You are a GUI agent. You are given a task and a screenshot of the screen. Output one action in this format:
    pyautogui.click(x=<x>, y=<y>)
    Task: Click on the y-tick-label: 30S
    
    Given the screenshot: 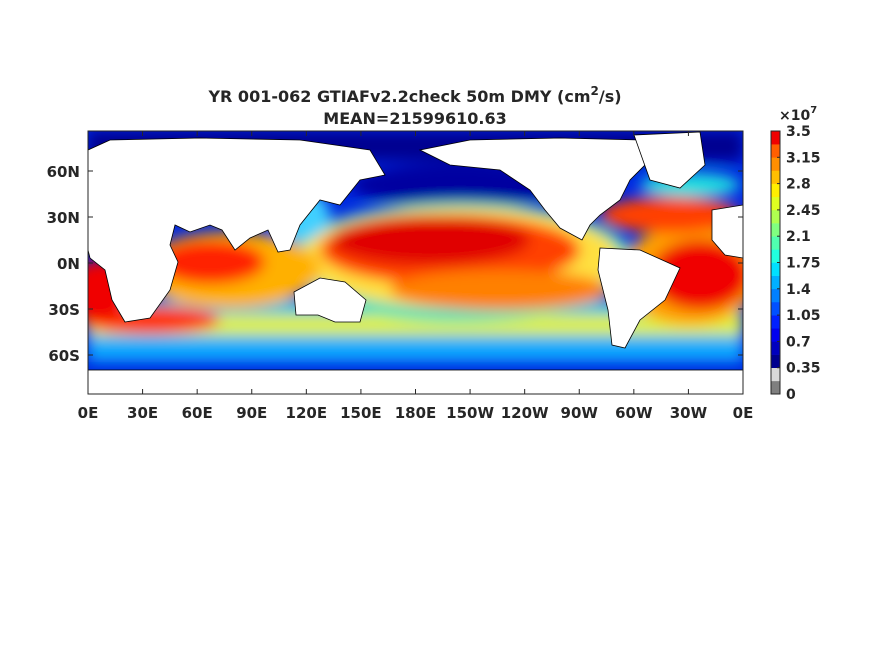 What is the action you would take?
    pyautogui.click(x=64, y=310)
    